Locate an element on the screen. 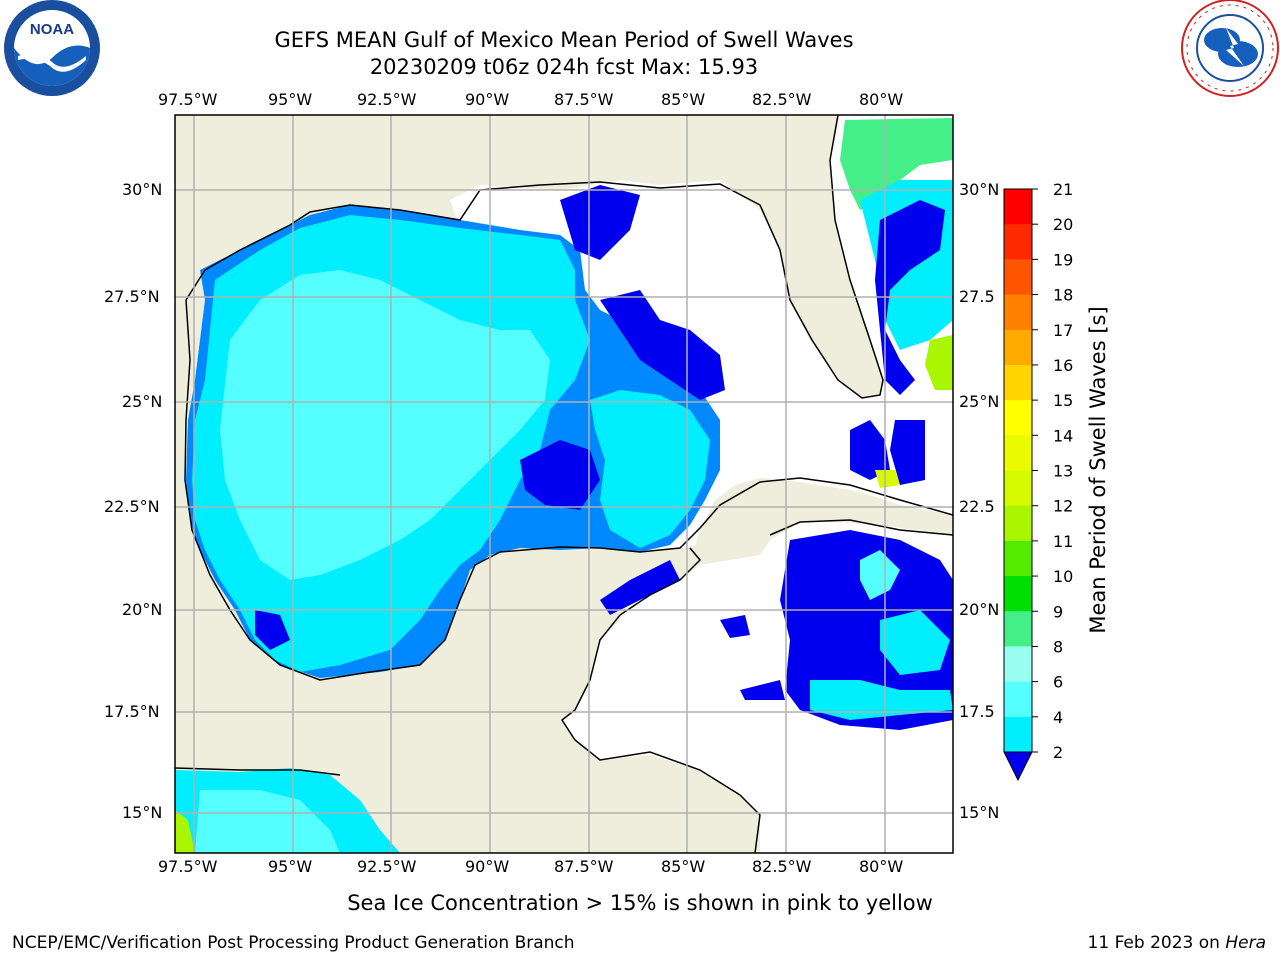 The height and width of the screenshot is (960, 1280). lat-left-15: 15°N is located at coordinates (142, 812).